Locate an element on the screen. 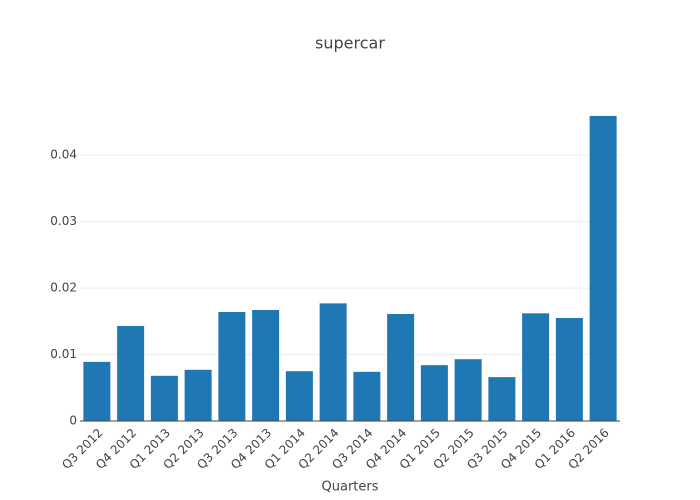  chart-title: supercar is located at coordinates (350, 43).